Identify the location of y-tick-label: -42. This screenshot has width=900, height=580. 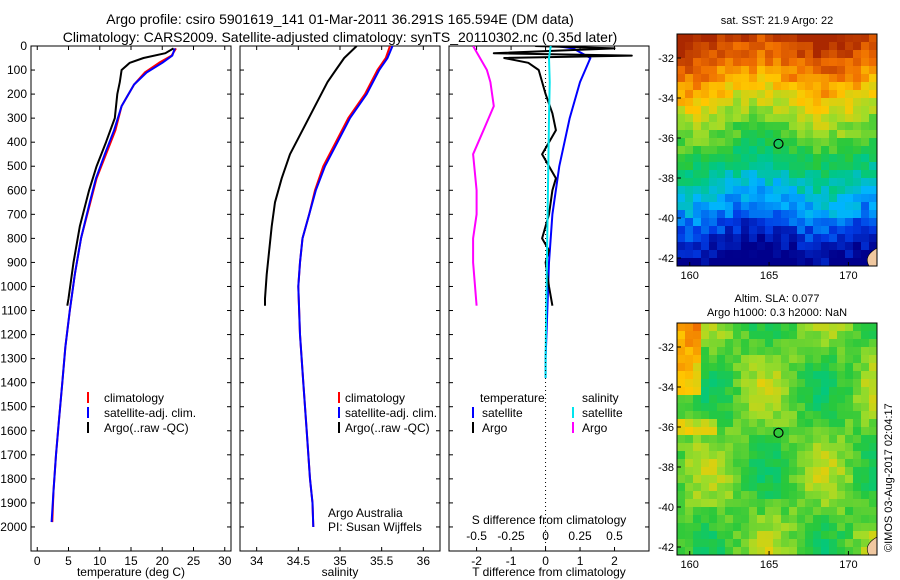
(666, 548).